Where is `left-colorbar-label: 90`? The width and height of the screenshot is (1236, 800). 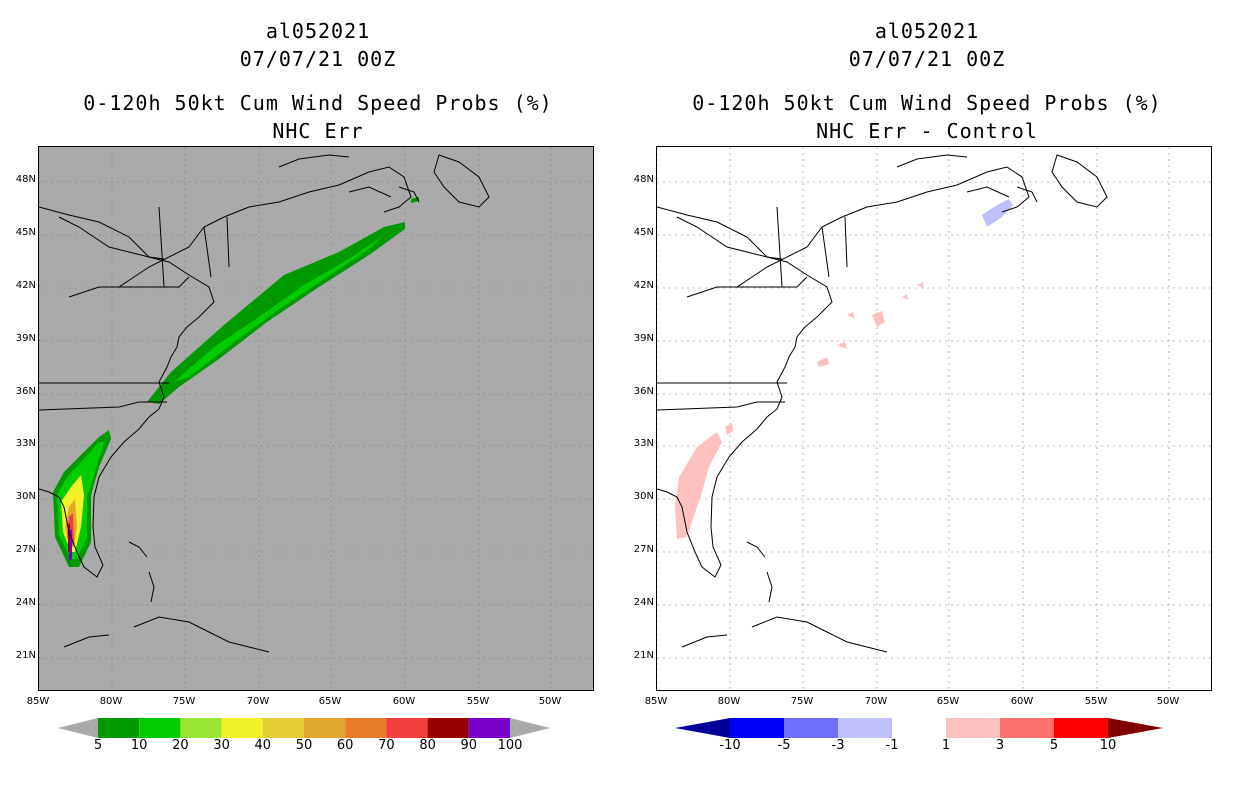
left-colorbar-label: 90 is located at coordinates (469, 745).